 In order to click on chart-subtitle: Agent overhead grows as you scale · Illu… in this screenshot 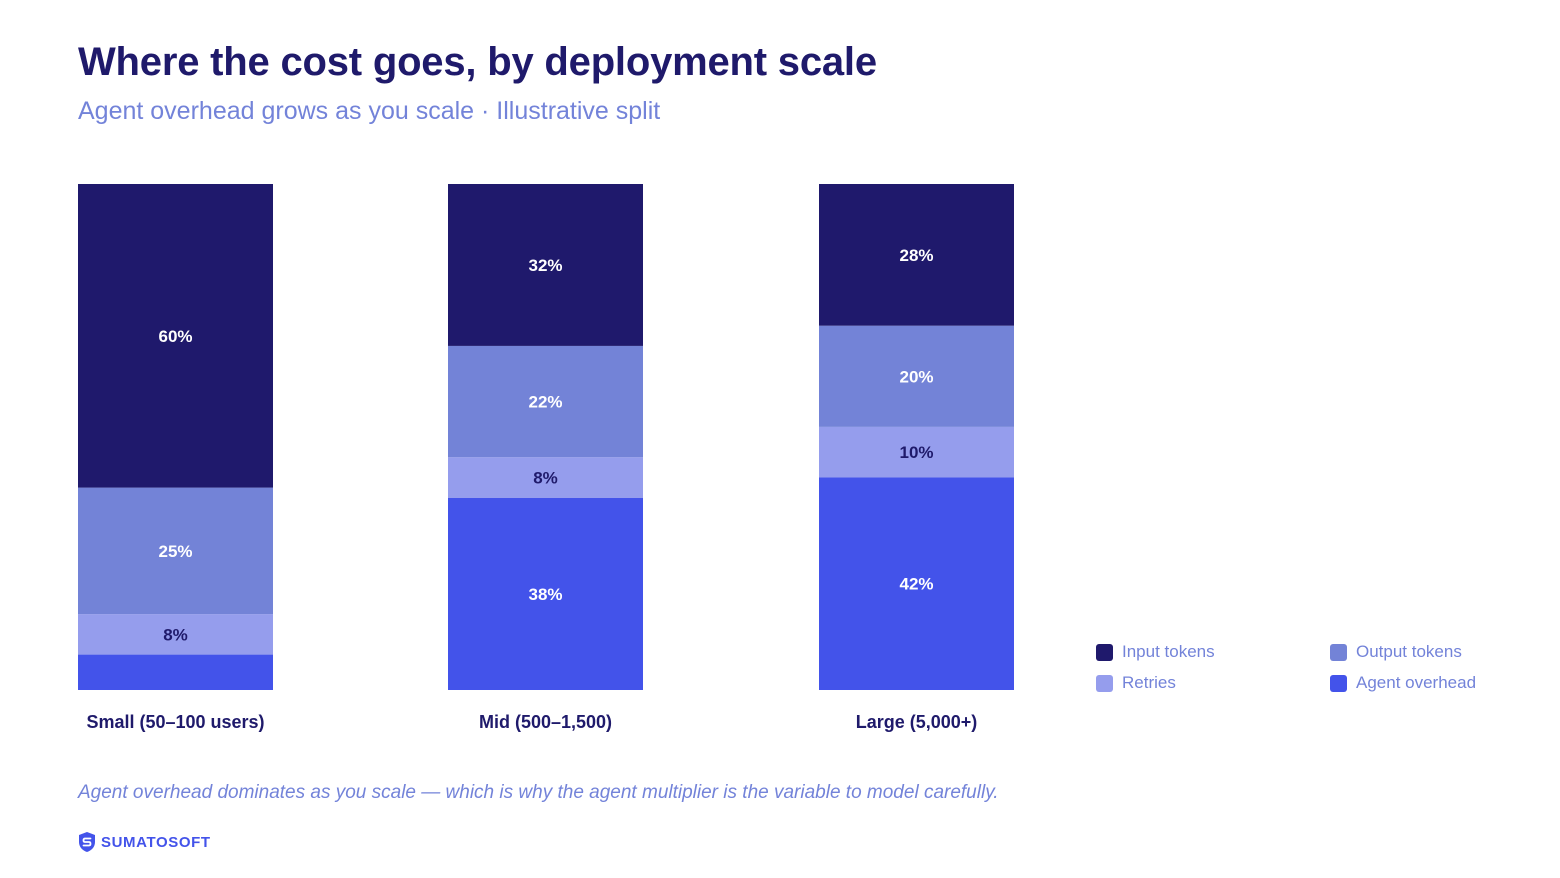, I will do `click(369, 111)`.